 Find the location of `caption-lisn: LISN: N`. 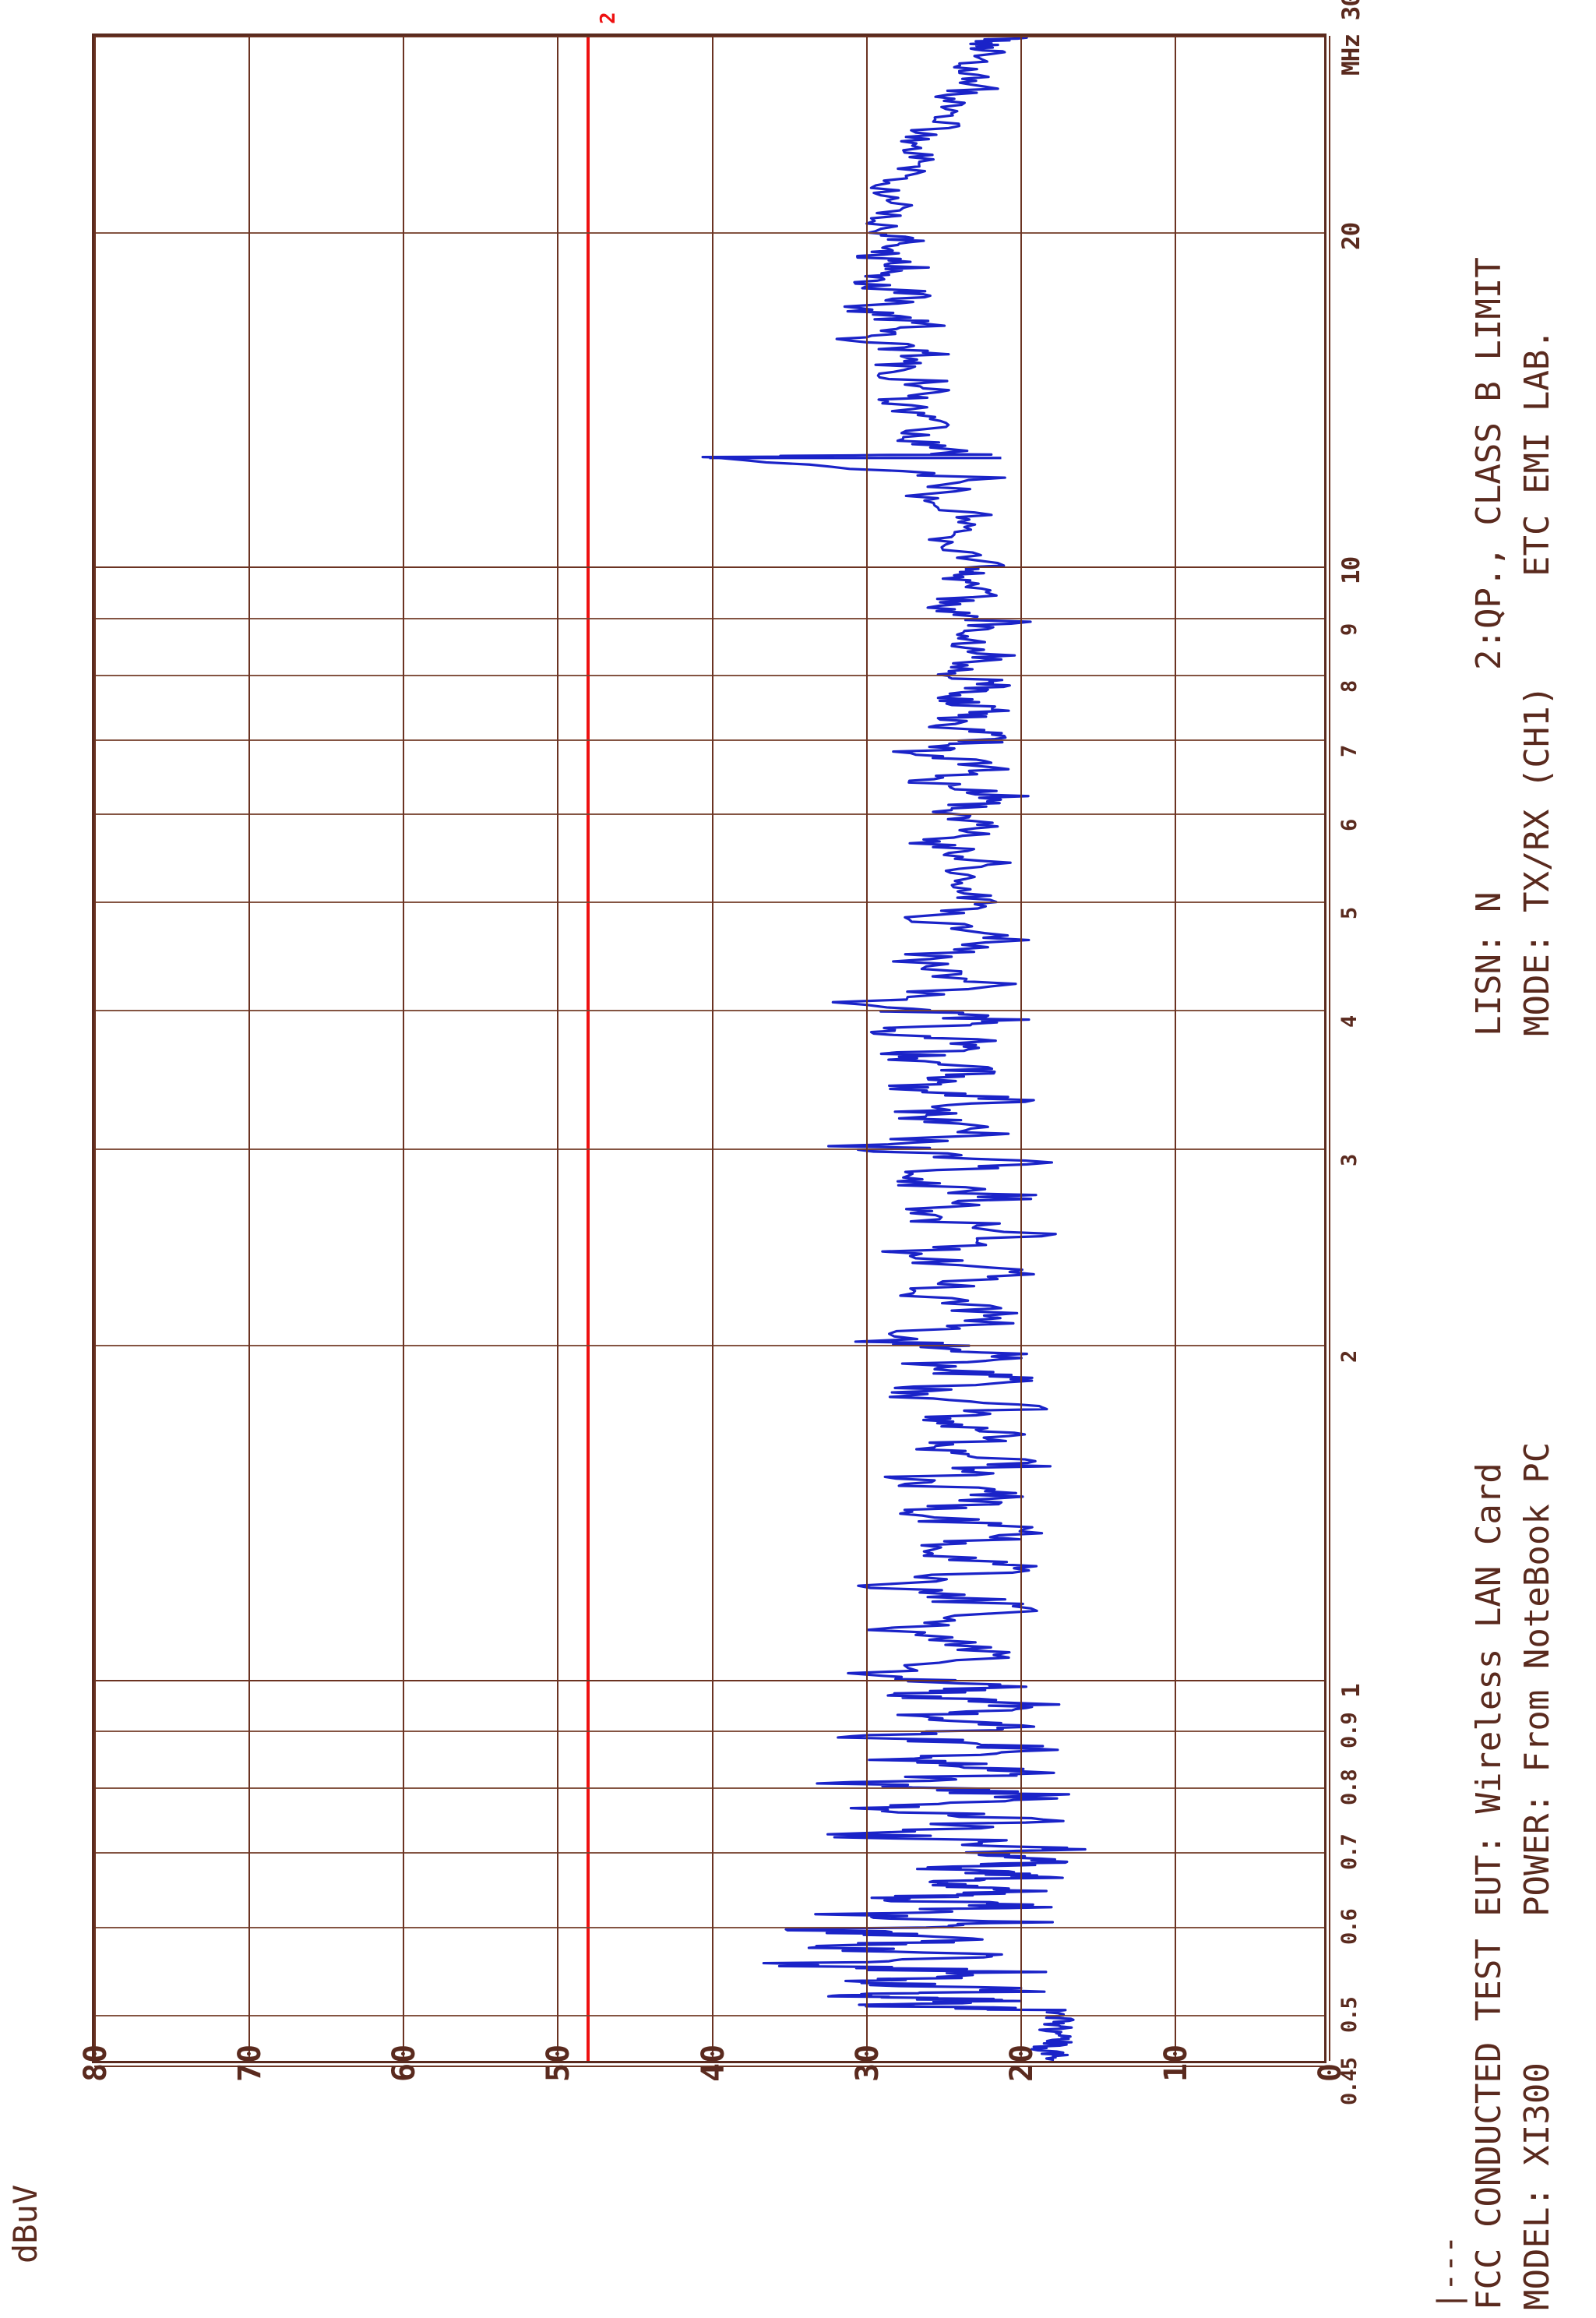

caption-lisn: LISN: N is located at coordinates (1489, 964).